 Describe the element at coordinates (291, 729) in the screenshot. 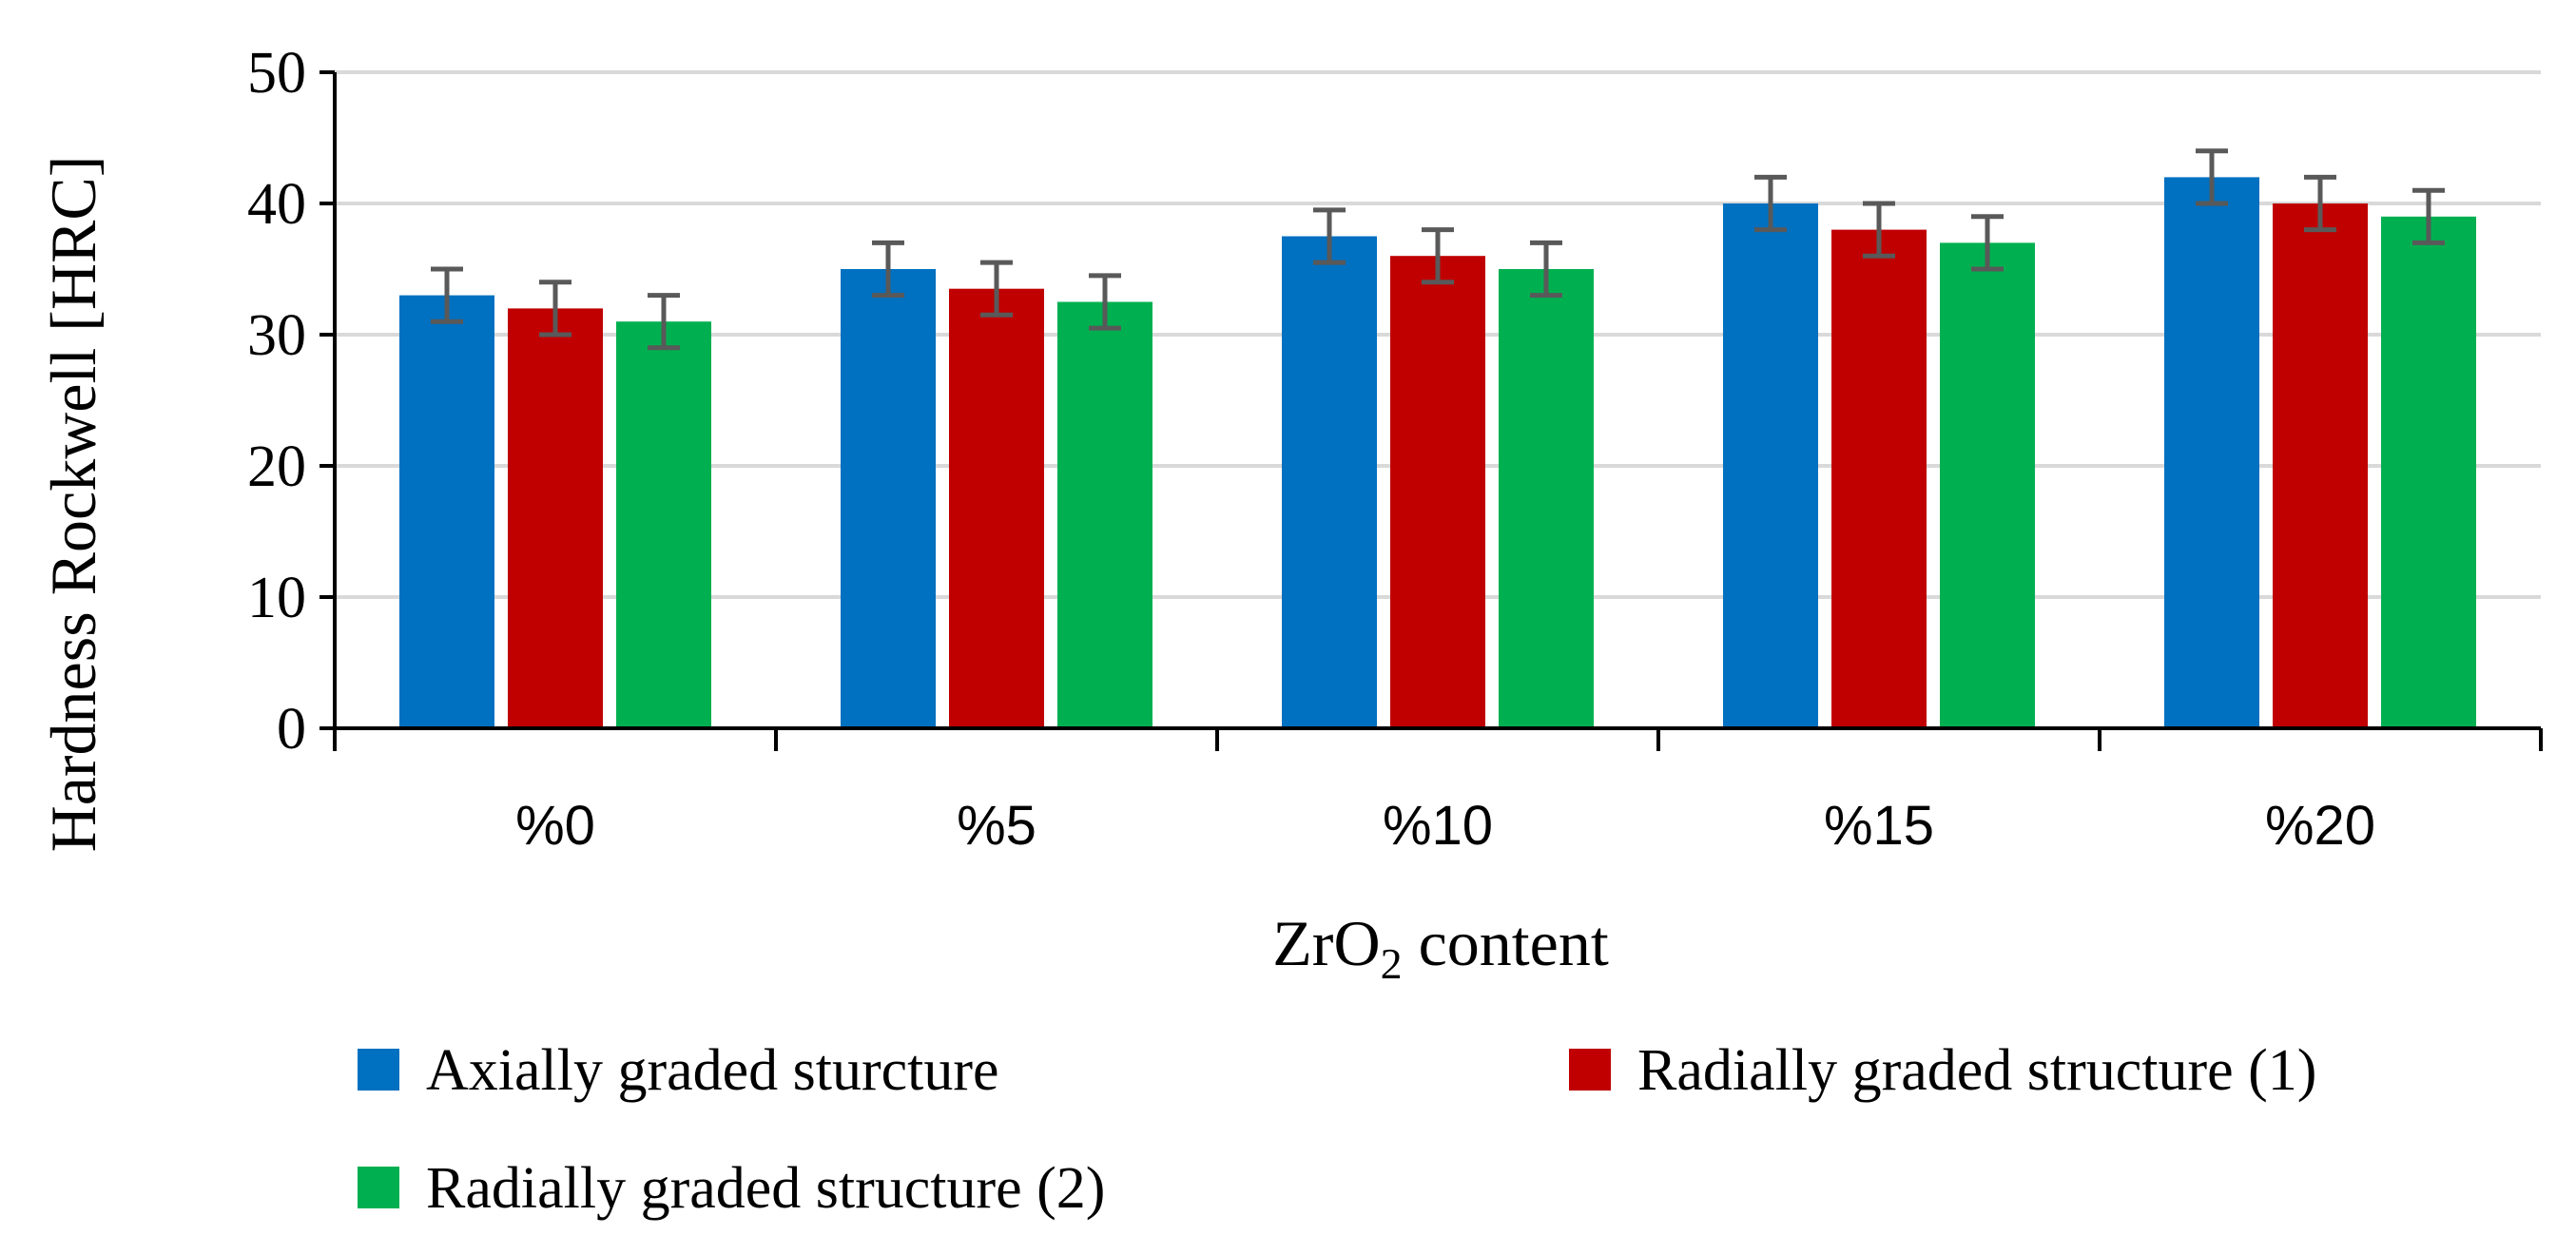

I see `y-tick-label: 0` at that location.